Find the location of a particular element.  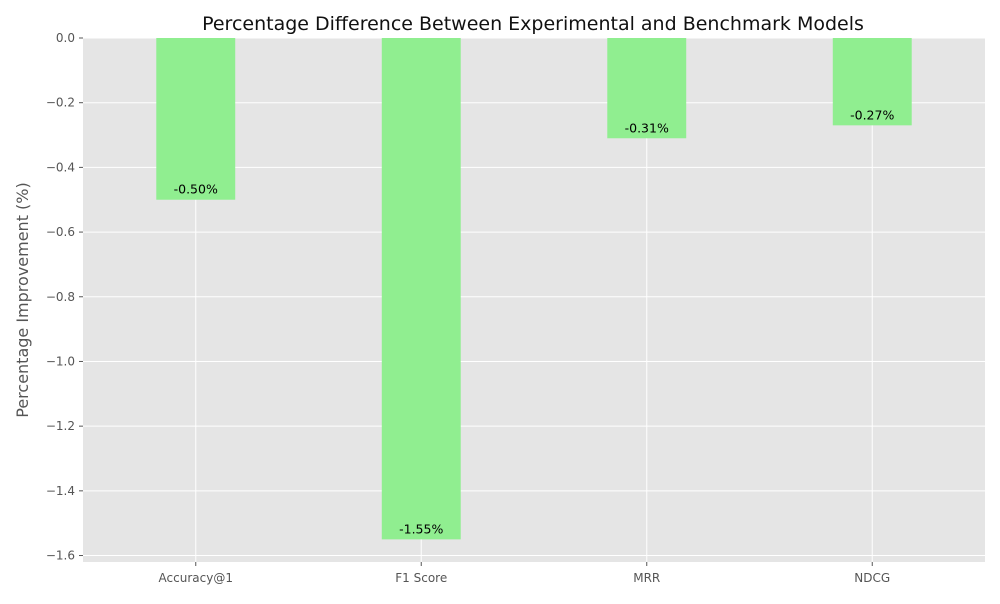

x-tick-label: NDCG is located at coordinates (872, 578).